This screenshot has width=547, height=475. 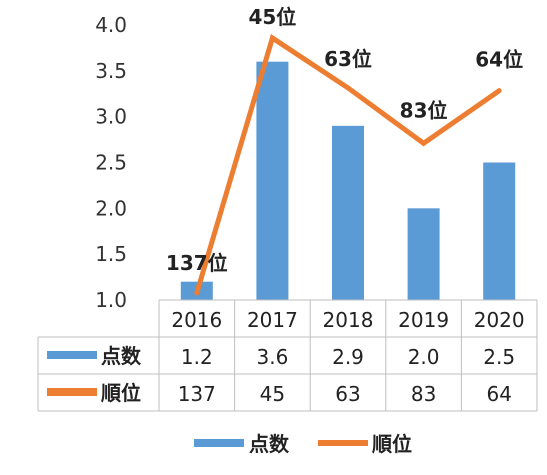 I want to click on table-cell: 3.6, so click(x=272, y=357).